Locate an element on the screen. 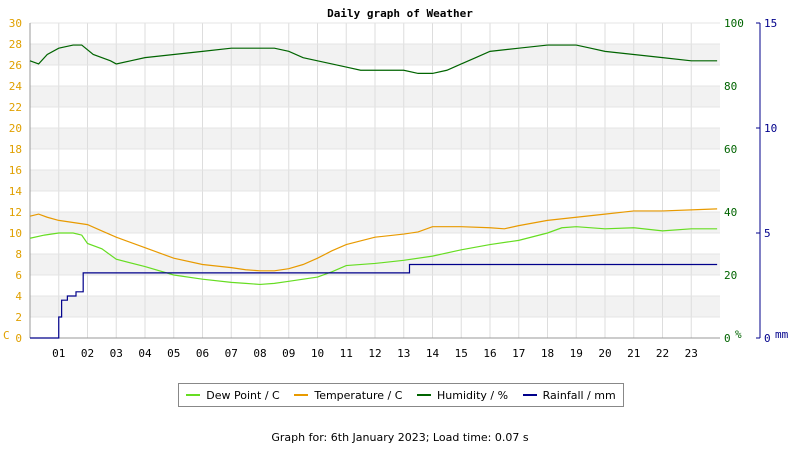 This screenshot has width=800, height=450. legend-item: Rainfall / mm is located at coordinates (569, 395).